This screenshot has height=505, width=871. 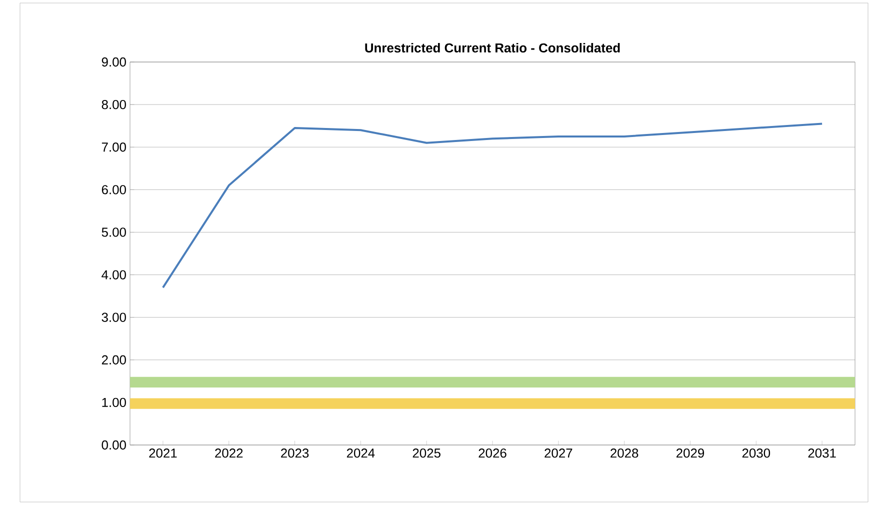 What do you see at coordinates (163, 453) in the screenshot?
I see `x-tick-label: 2021` at bounding box center [163, 453].